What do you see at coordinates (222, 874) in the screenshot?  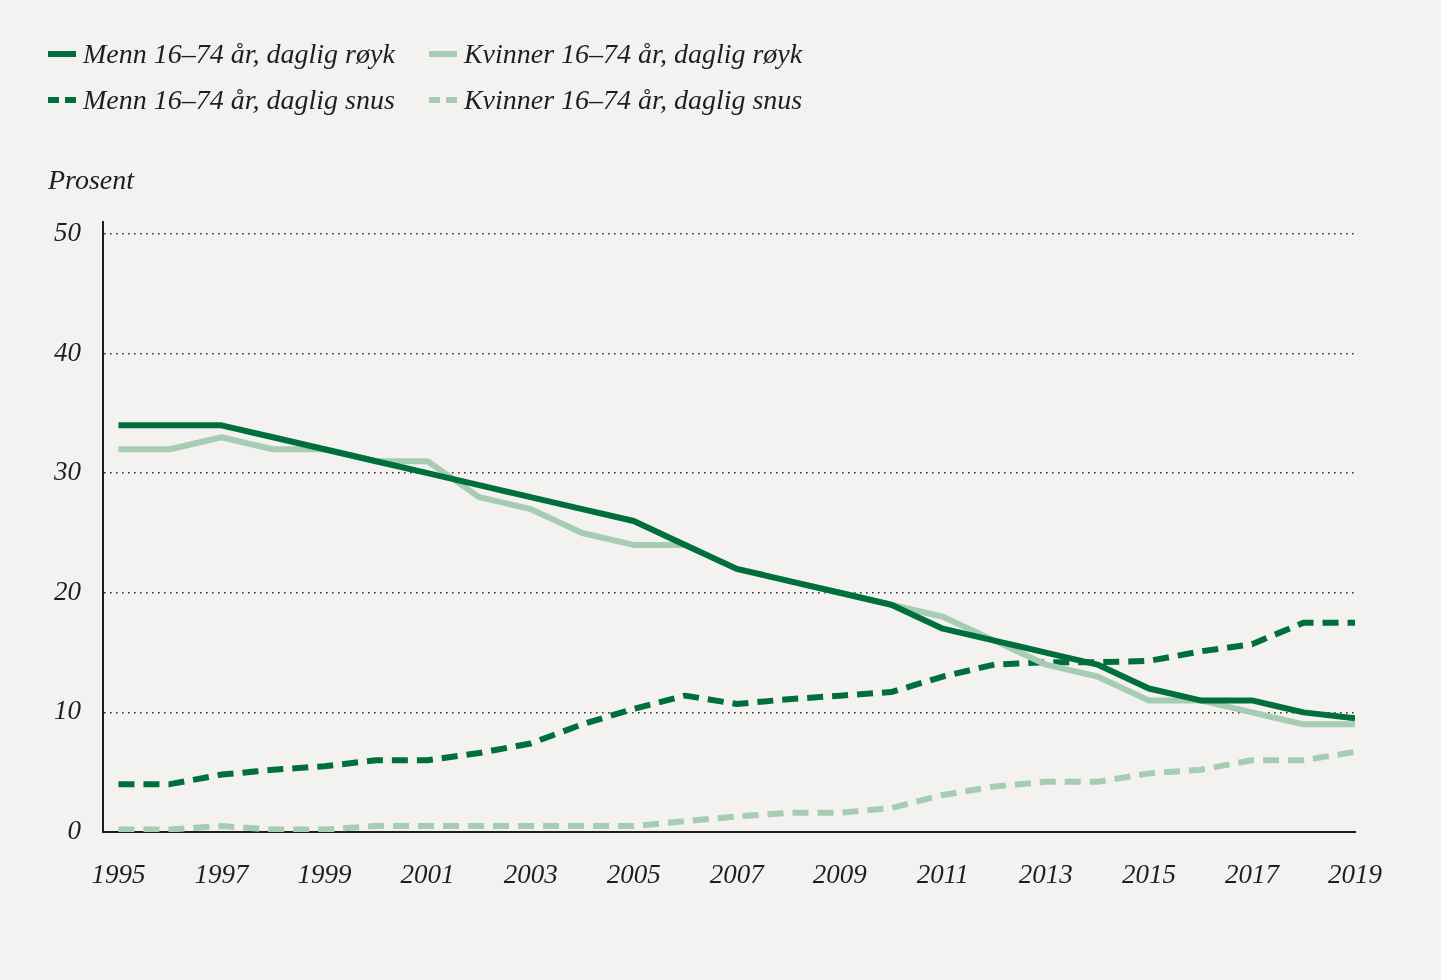 I see `x-tick-label: 1997` at bounding box center [222, 874].